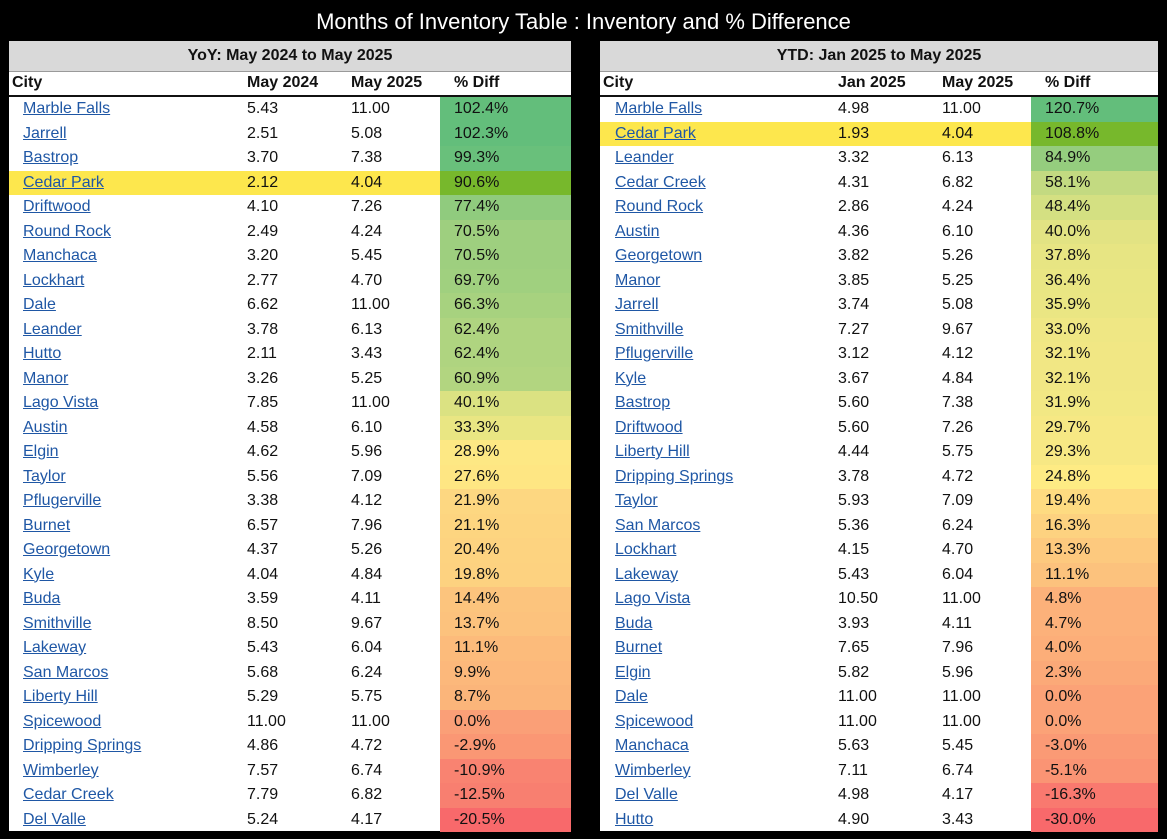 The height and width of the screenshot is (839, 1167). I want to click on table-row: Liberty Hill 5.29 5.75 8.7%, so click(290, 697).